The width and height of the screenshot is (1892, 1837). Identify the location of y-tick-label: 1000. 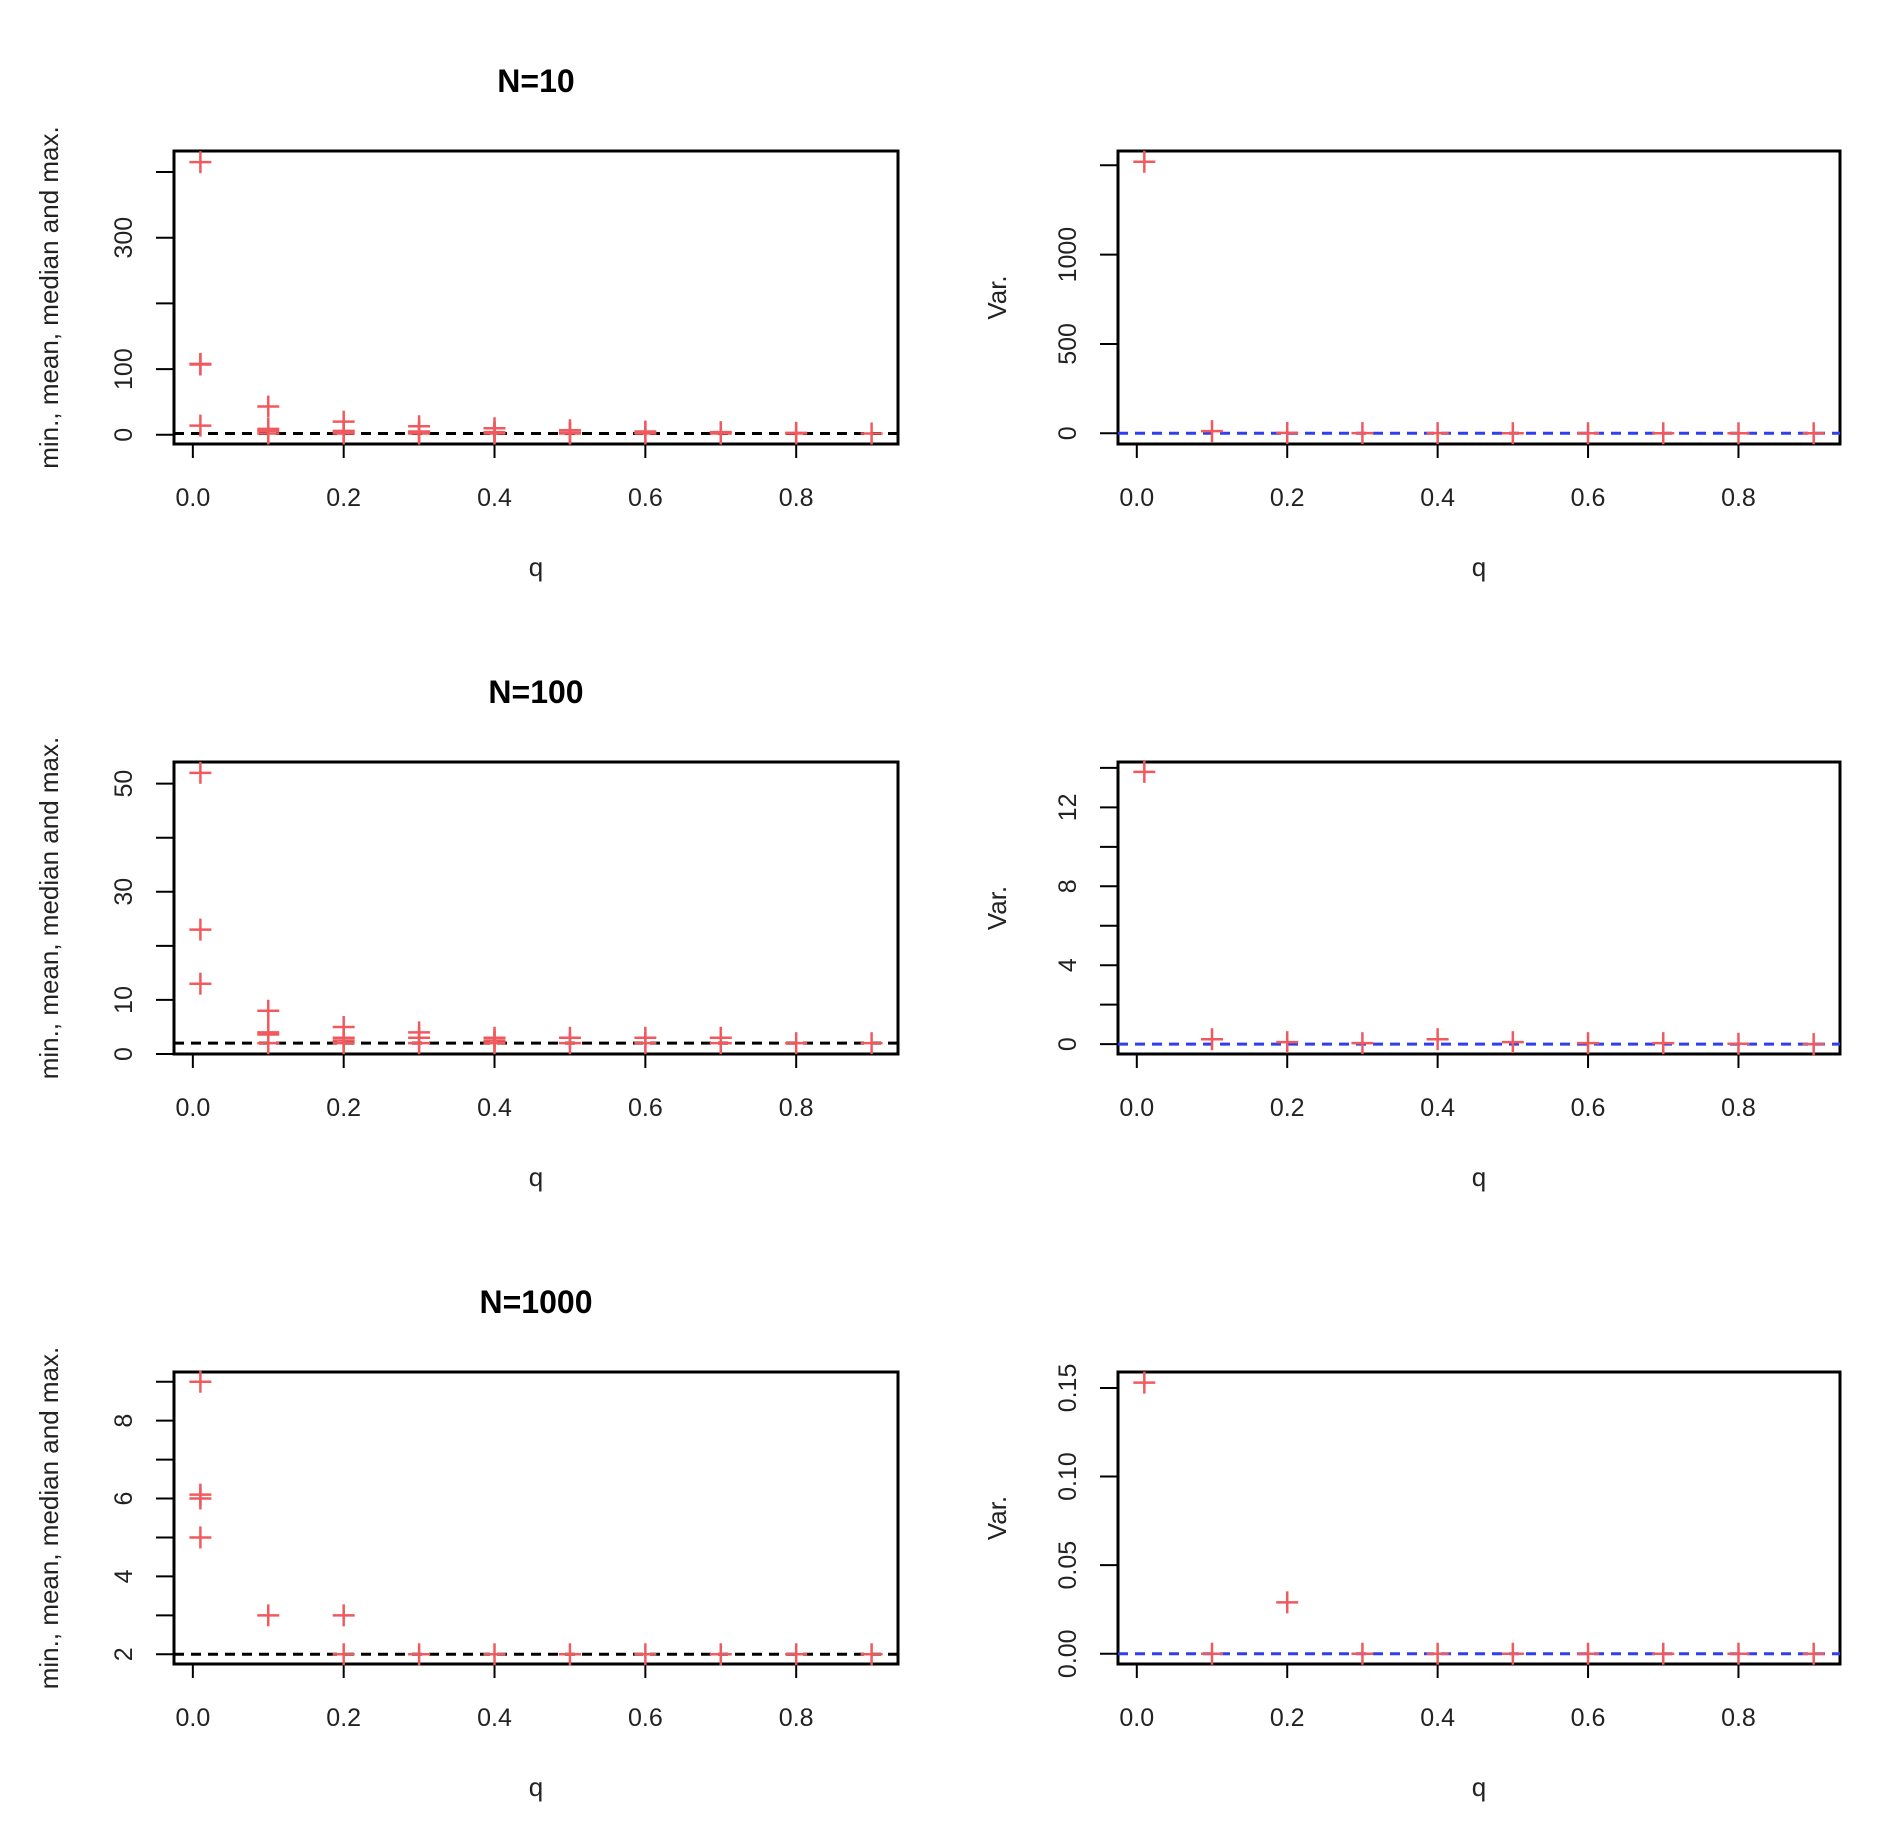
(1068, 255).